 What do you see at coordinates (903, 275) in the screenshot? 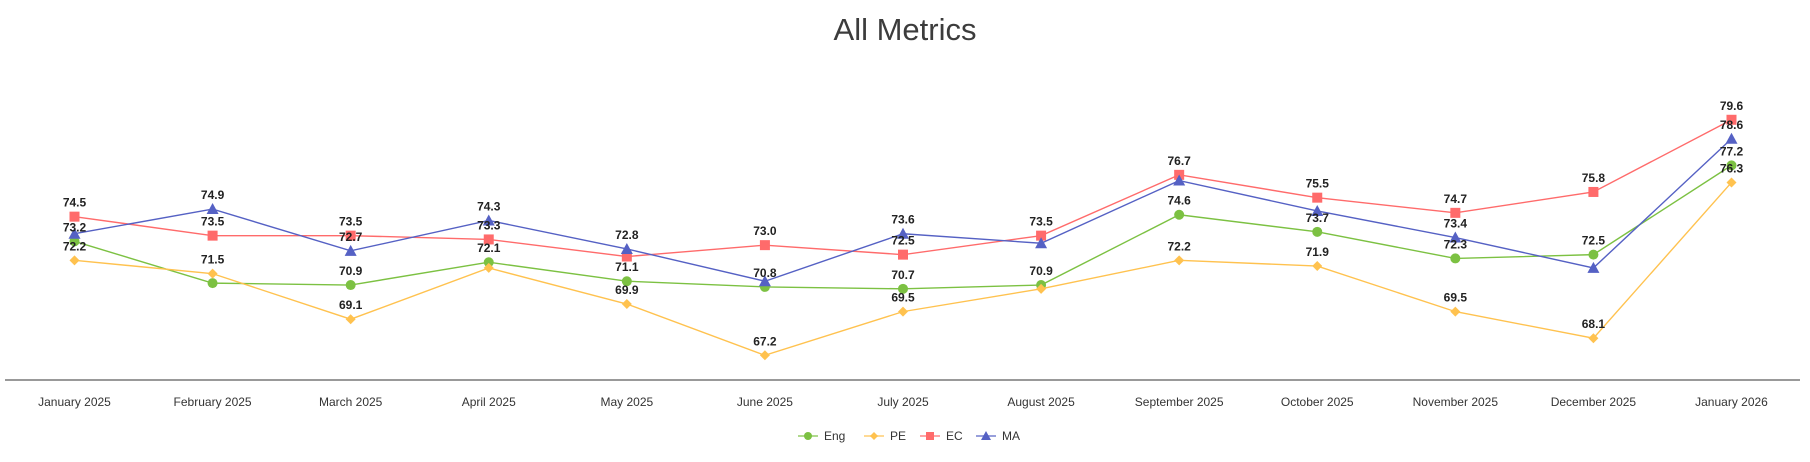
I see `data-label-eng: 70.7` at bounding box center [903, 275].